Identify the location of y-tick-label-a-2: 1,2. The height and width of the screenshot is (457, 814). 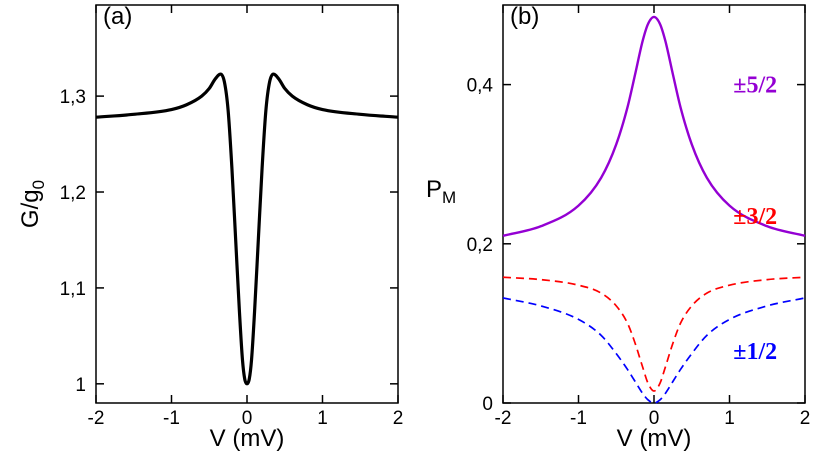
(73, 193).